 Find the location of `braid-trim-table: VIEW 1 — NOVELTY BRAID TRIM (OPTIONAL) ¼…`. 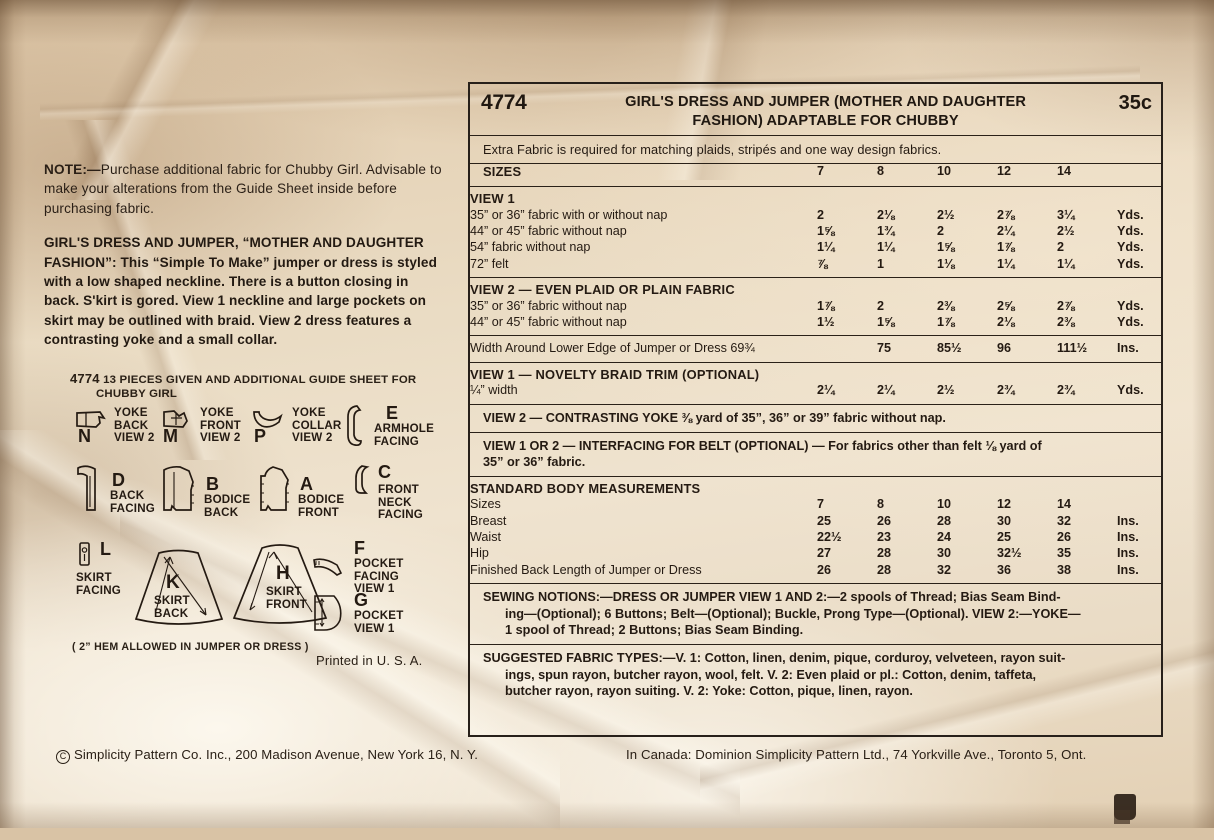

braid-trim-table: VIEW 1 — NOVELTY BRAID TRIM (OPTIONAL) ¼… is located at coordinates (815, 384).